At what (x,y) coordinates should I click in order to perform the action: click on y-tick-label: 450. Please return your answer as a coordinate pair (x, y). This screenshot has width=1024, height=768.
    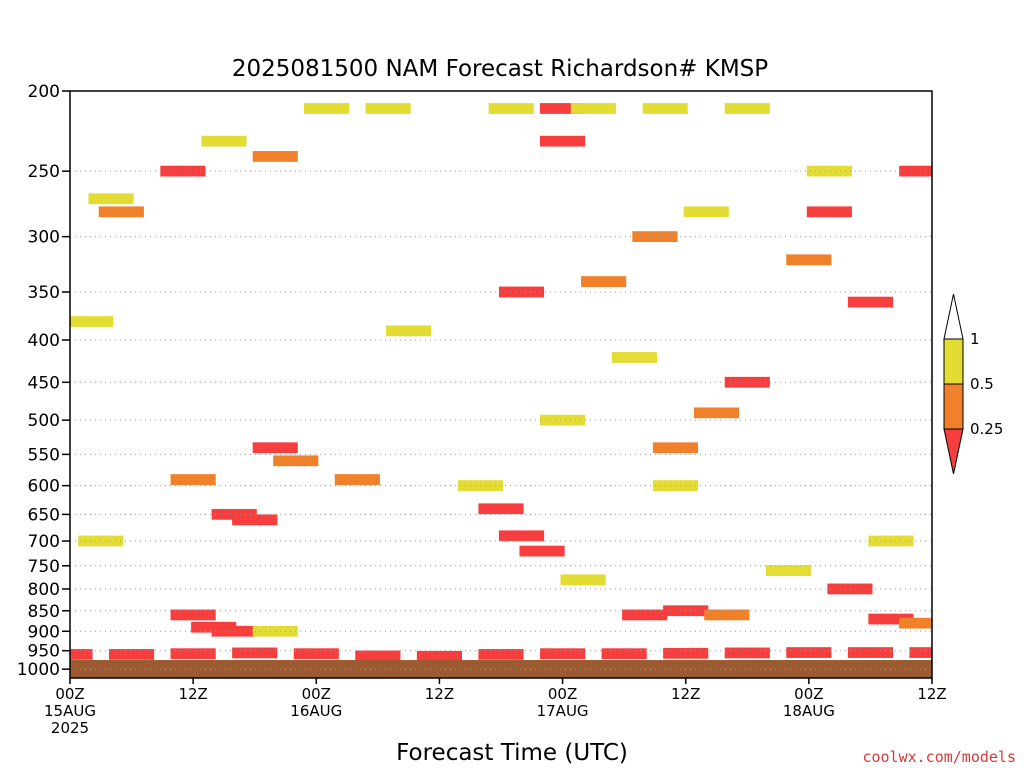
    Looking at the image, I should click on (44, 383).